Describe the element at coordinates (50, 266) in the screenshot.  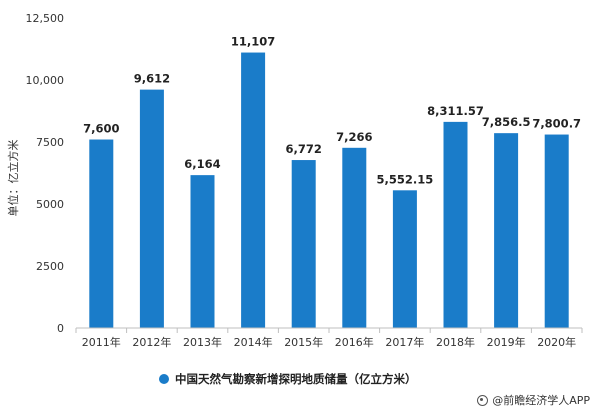
I see `y-tick-label: 2500` at that location.